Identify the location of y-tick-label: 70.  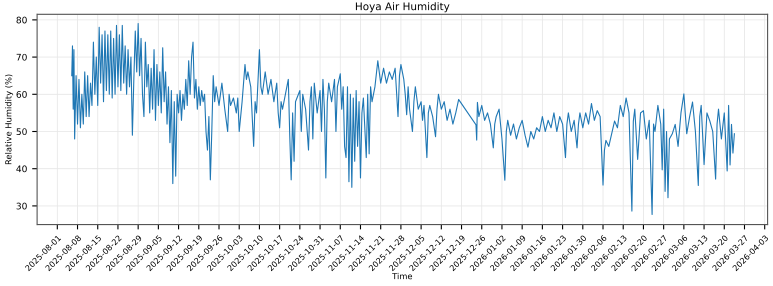
(21, 57).